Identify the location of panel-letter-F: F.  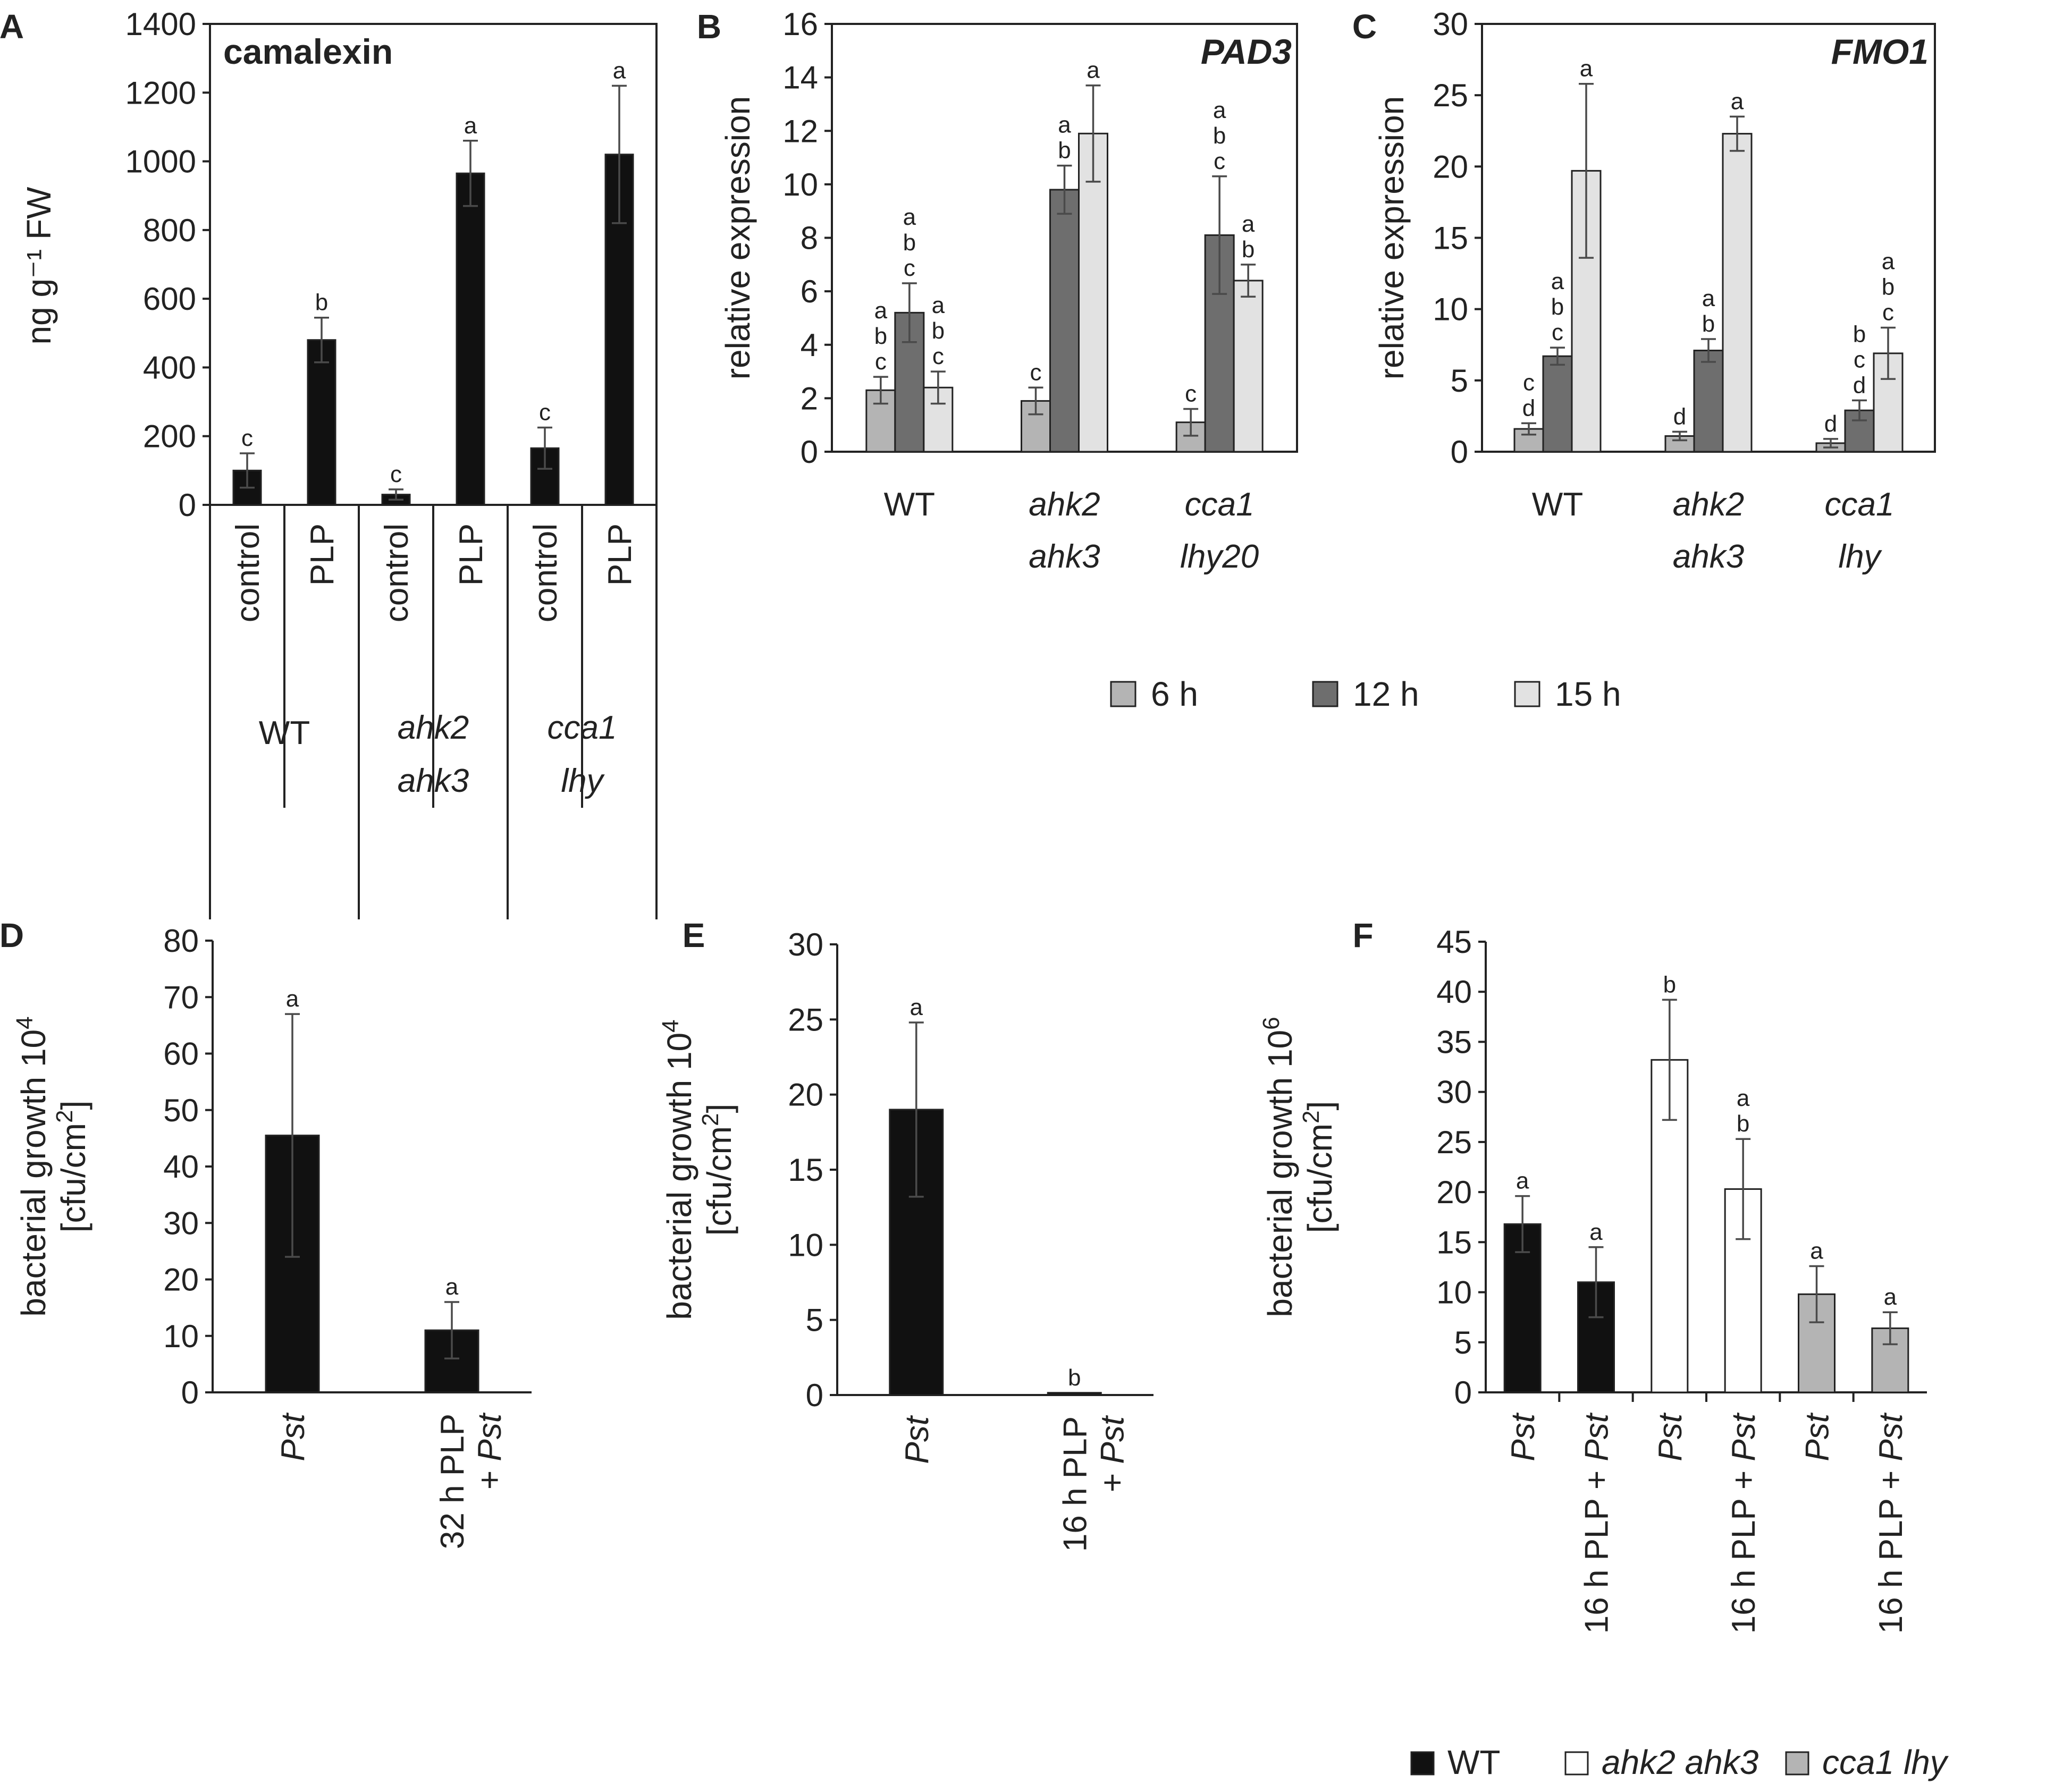
(1362, 935).